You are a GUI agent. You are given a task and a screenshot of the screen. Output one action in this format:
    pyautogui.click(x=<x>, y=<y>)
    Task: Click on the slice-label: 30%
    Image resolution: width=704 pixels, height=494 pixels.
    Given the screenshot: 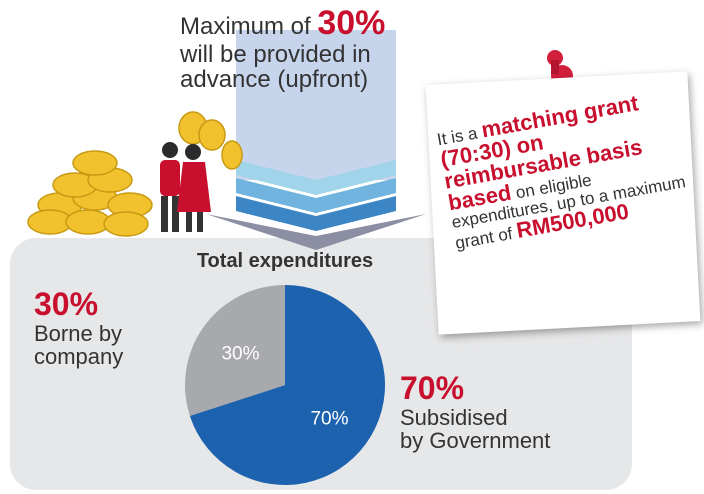 What is the action you would take?
    pyautogui.click(x=240, y=354)
    